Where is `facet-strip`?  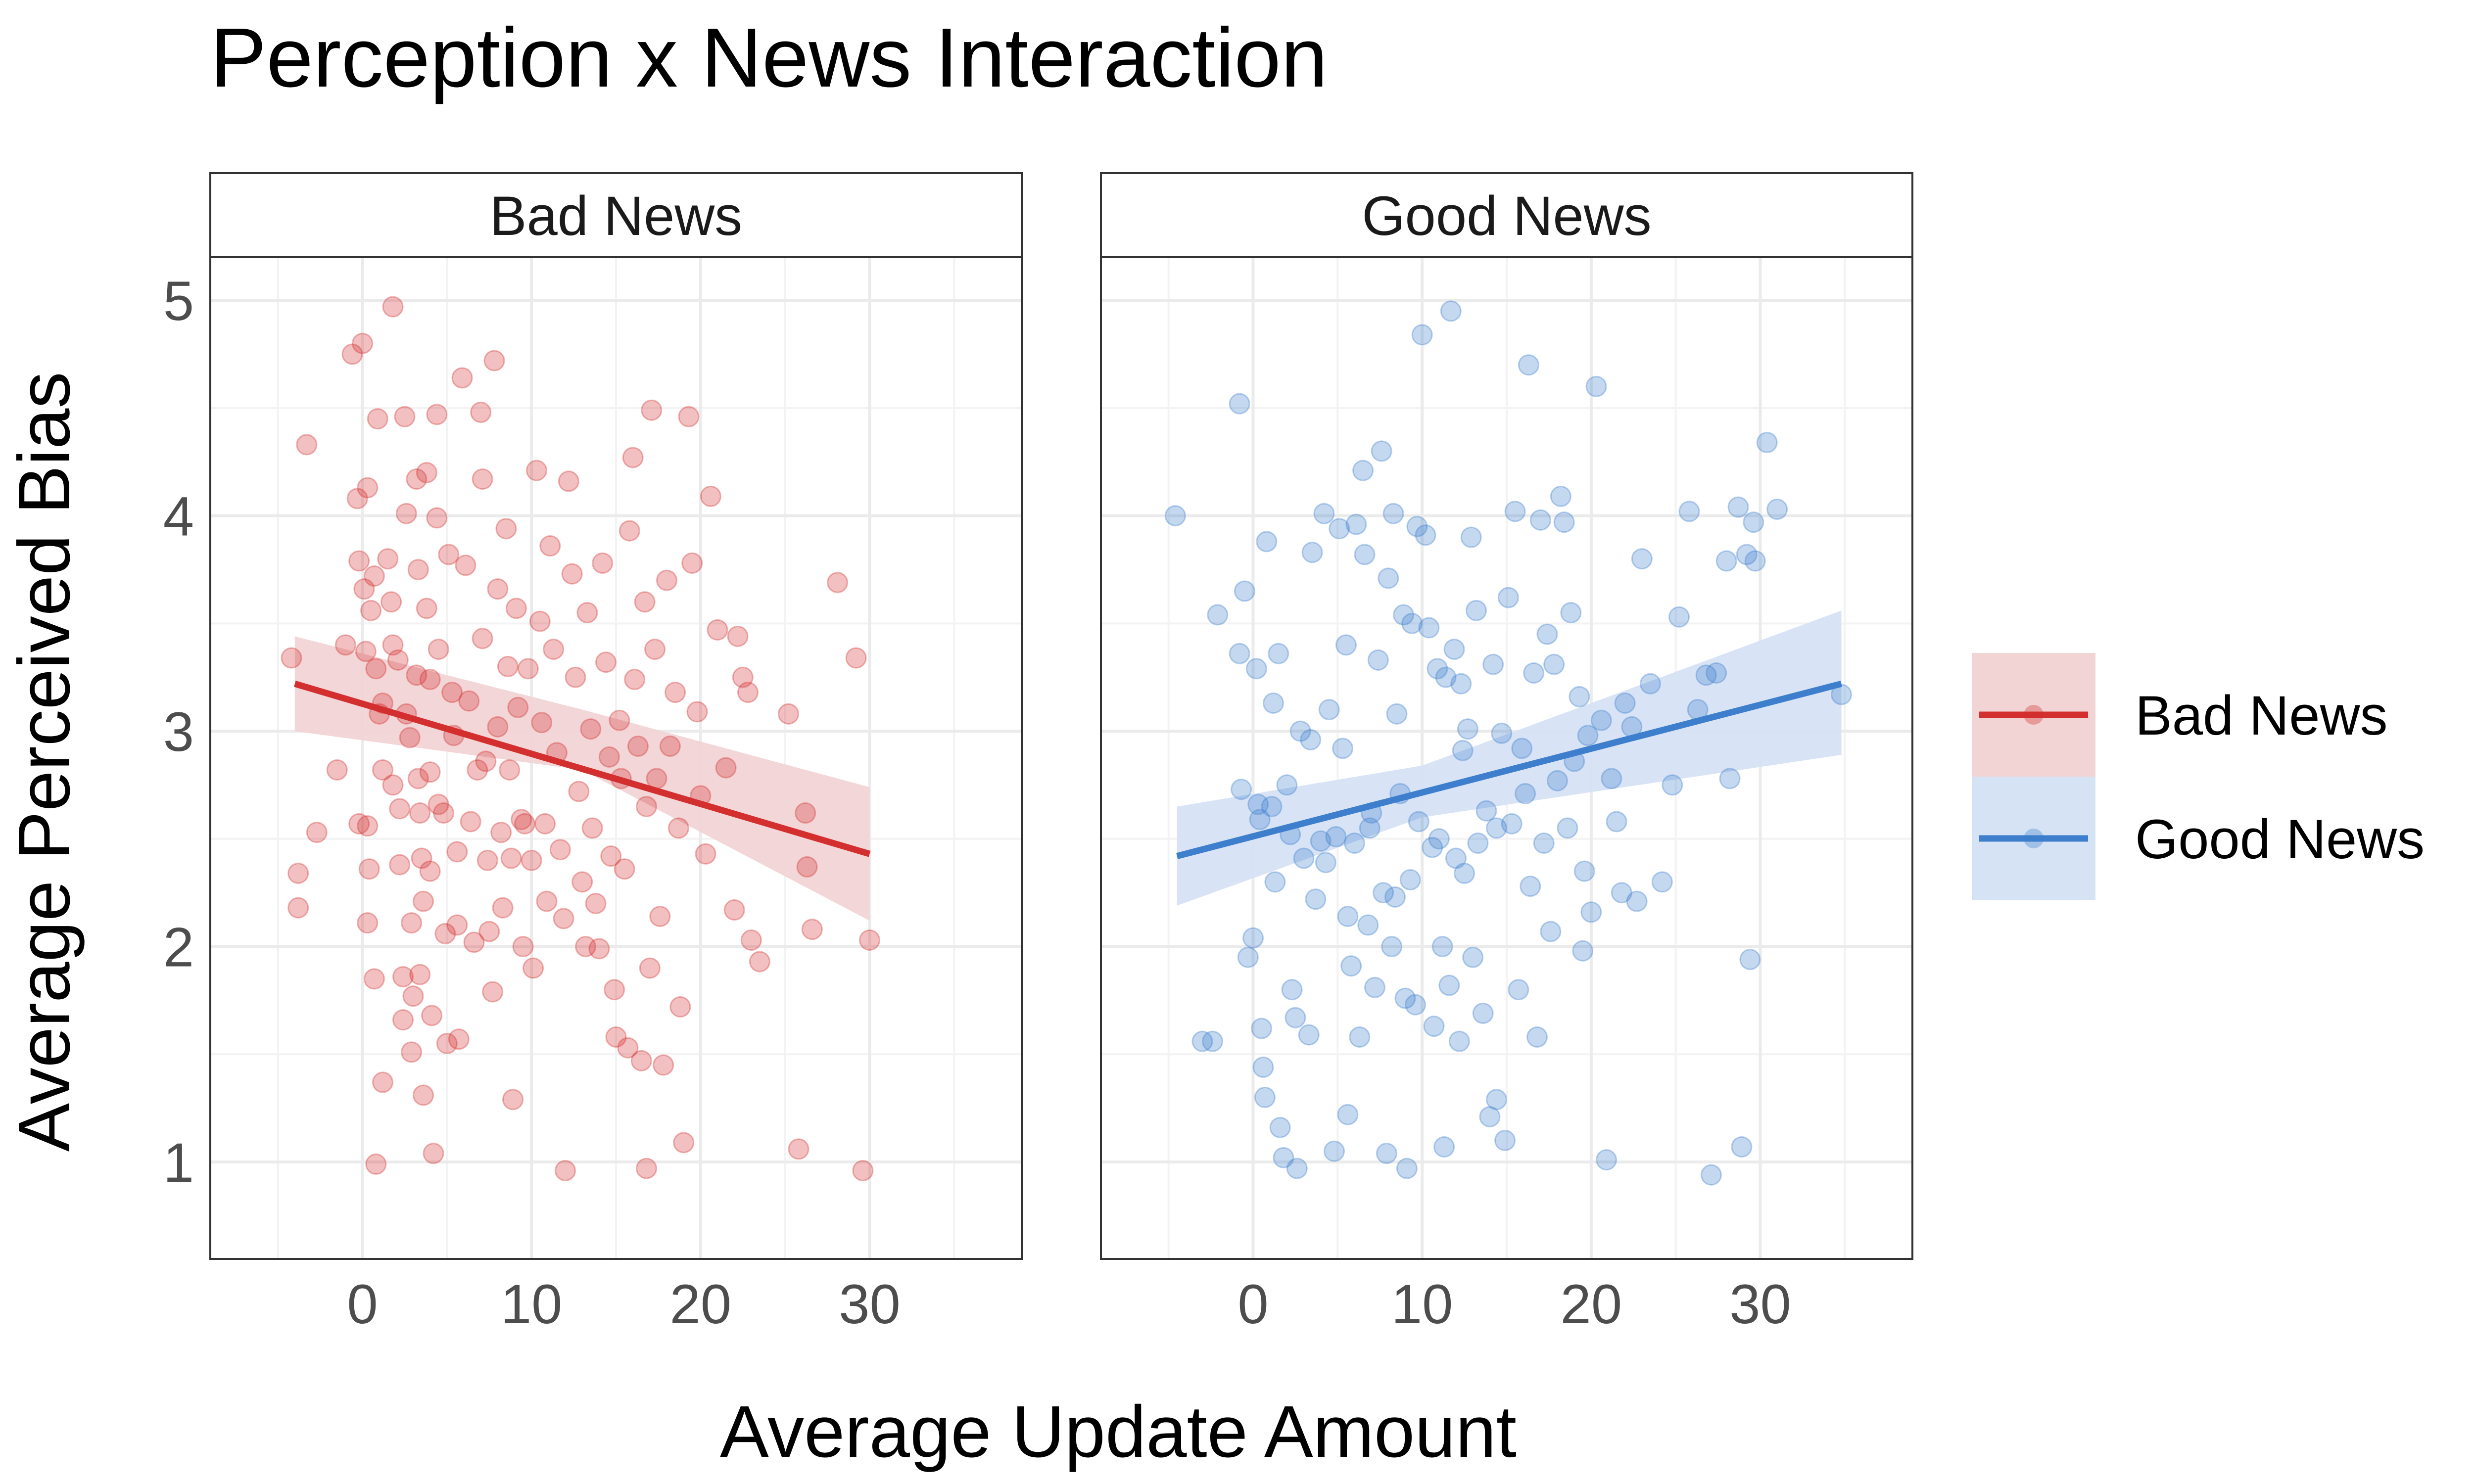
facet-strip is located at coordinates (616, 215).